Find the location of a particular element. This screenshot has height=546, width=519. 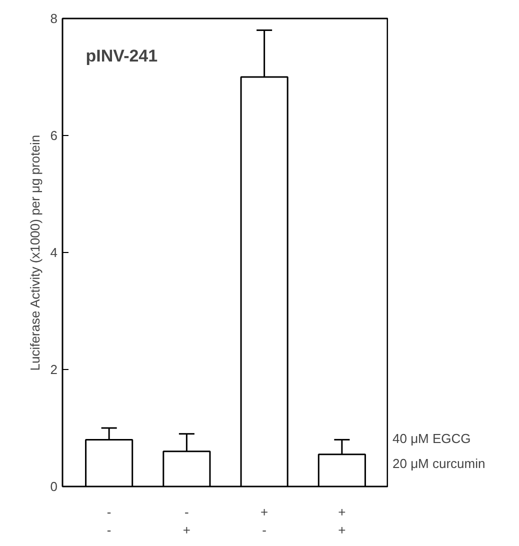

text: 40 μM EGCG is located at coordinates (431, 438).